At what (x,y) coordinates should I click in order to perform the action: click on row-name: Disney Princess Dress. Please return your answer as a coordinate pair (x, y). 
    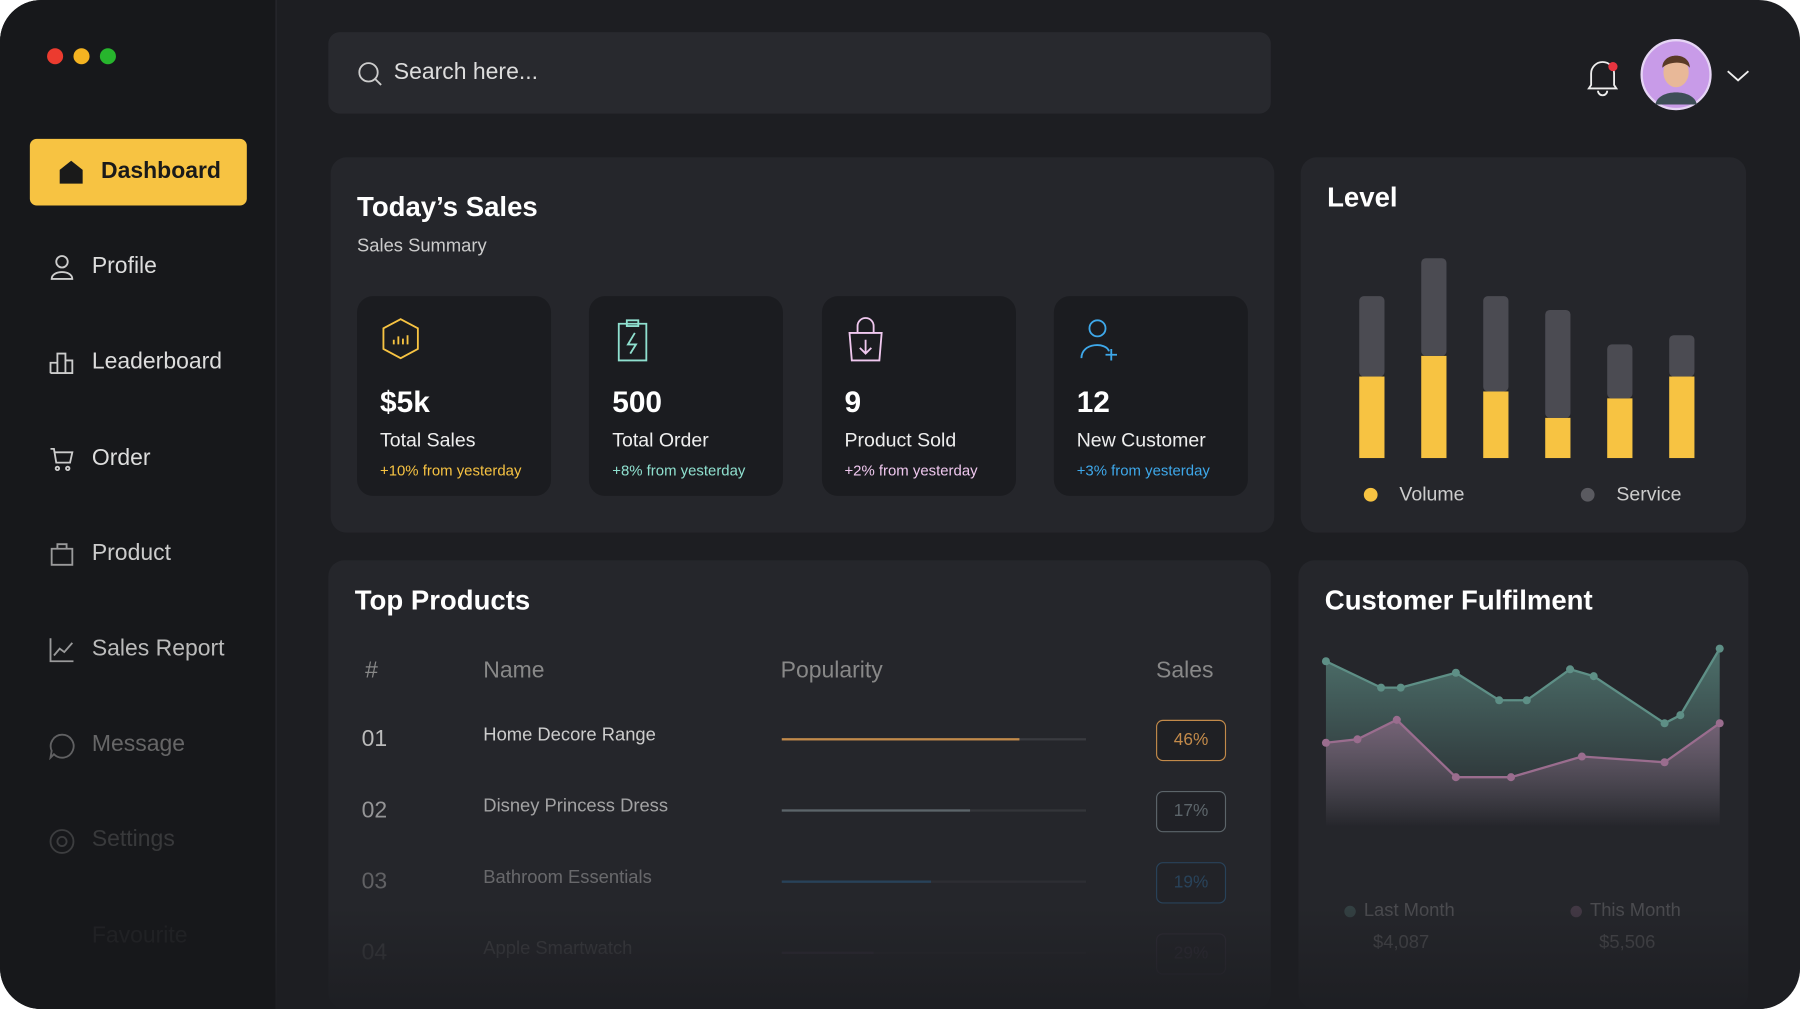
    Looking at the image, I should click on (576, 806).